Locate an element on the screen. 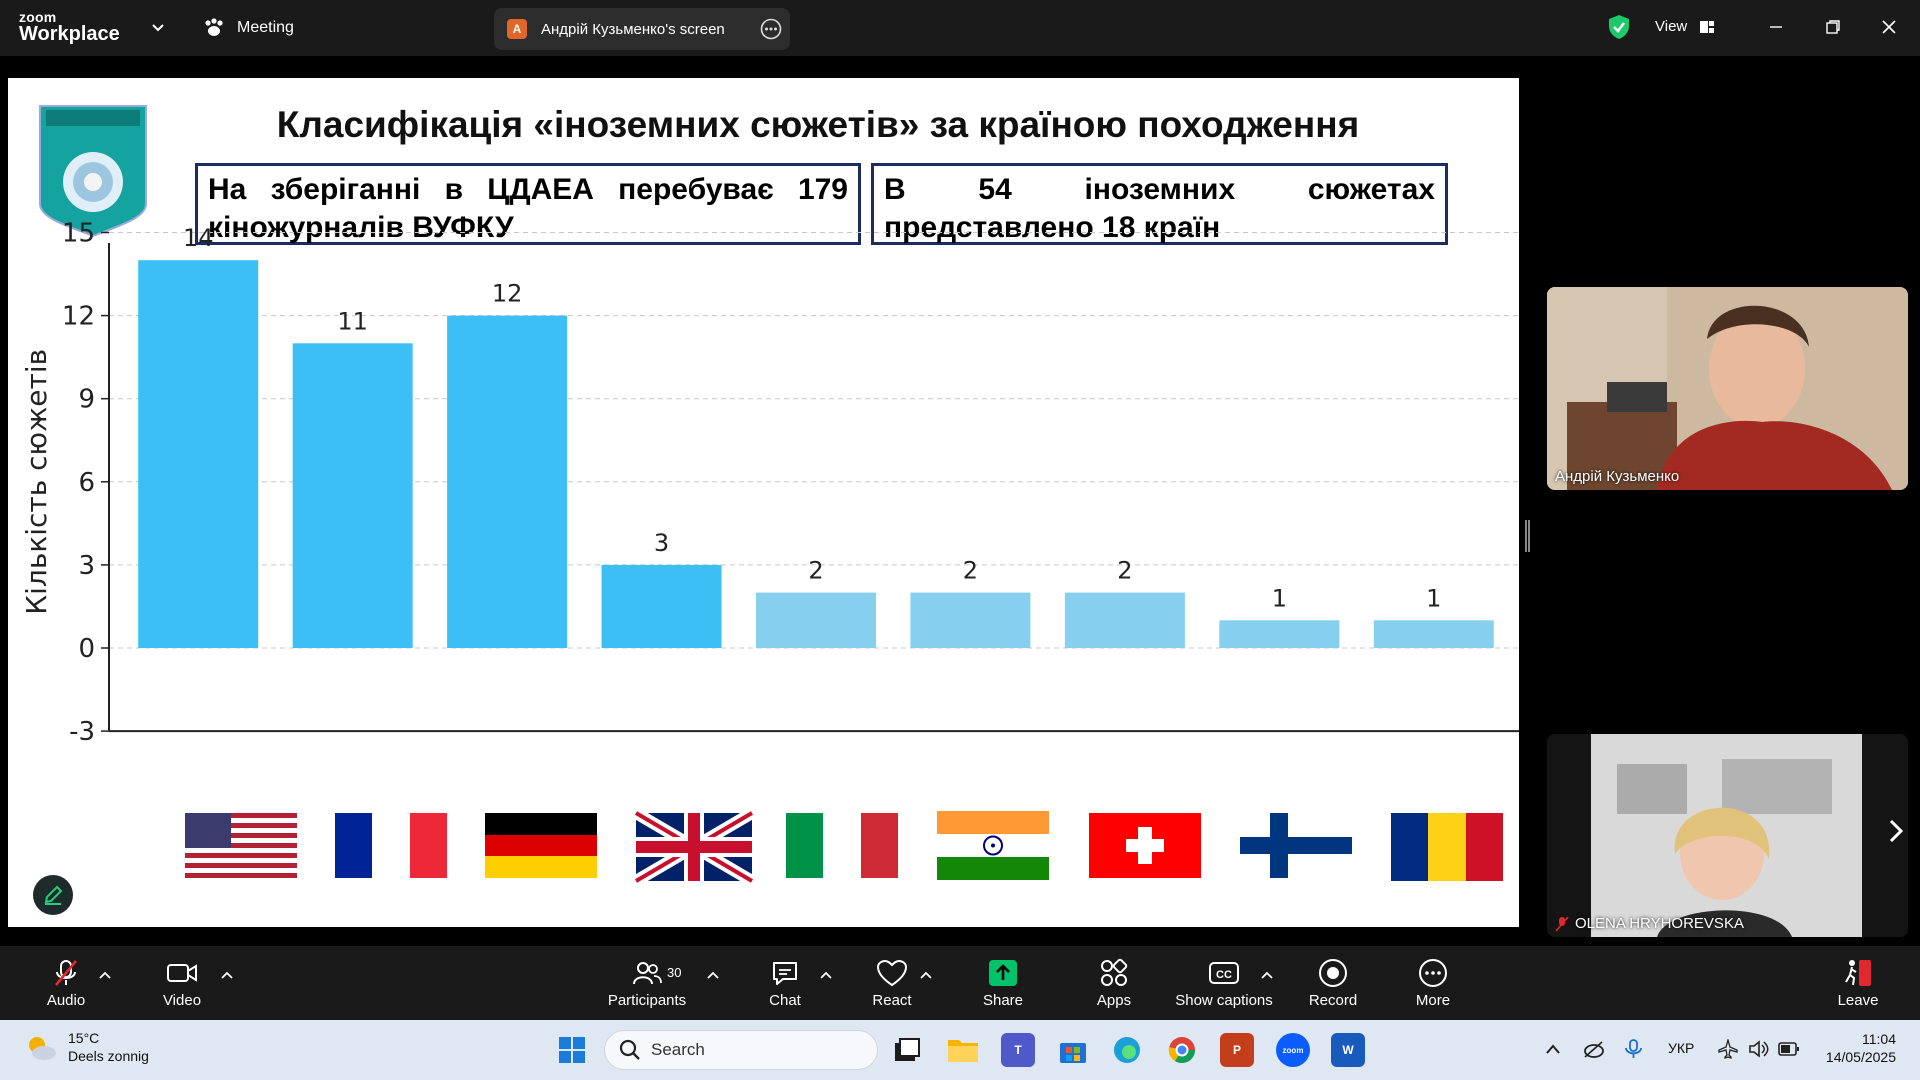  show-captions-label: Show captions is located at coordinates (1224, 1000).